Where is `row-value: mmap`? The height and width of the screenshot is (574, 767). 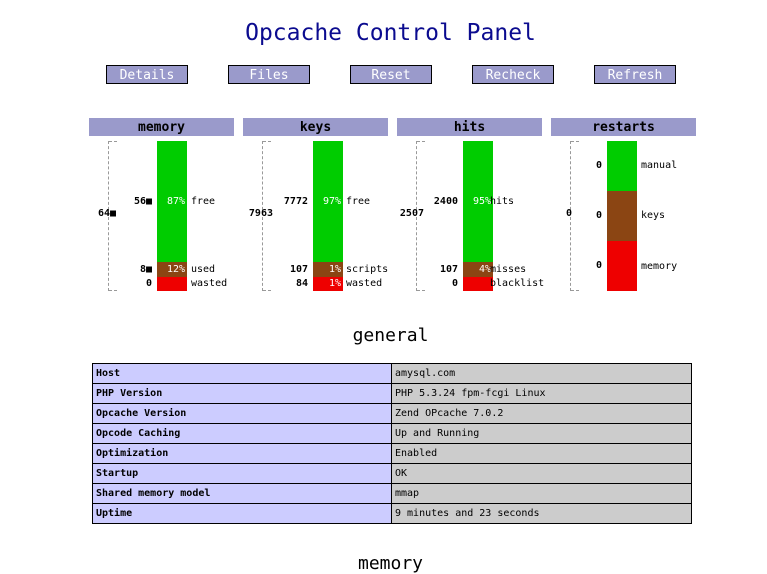 row-value: mmap is located at coordinates (541, 493).